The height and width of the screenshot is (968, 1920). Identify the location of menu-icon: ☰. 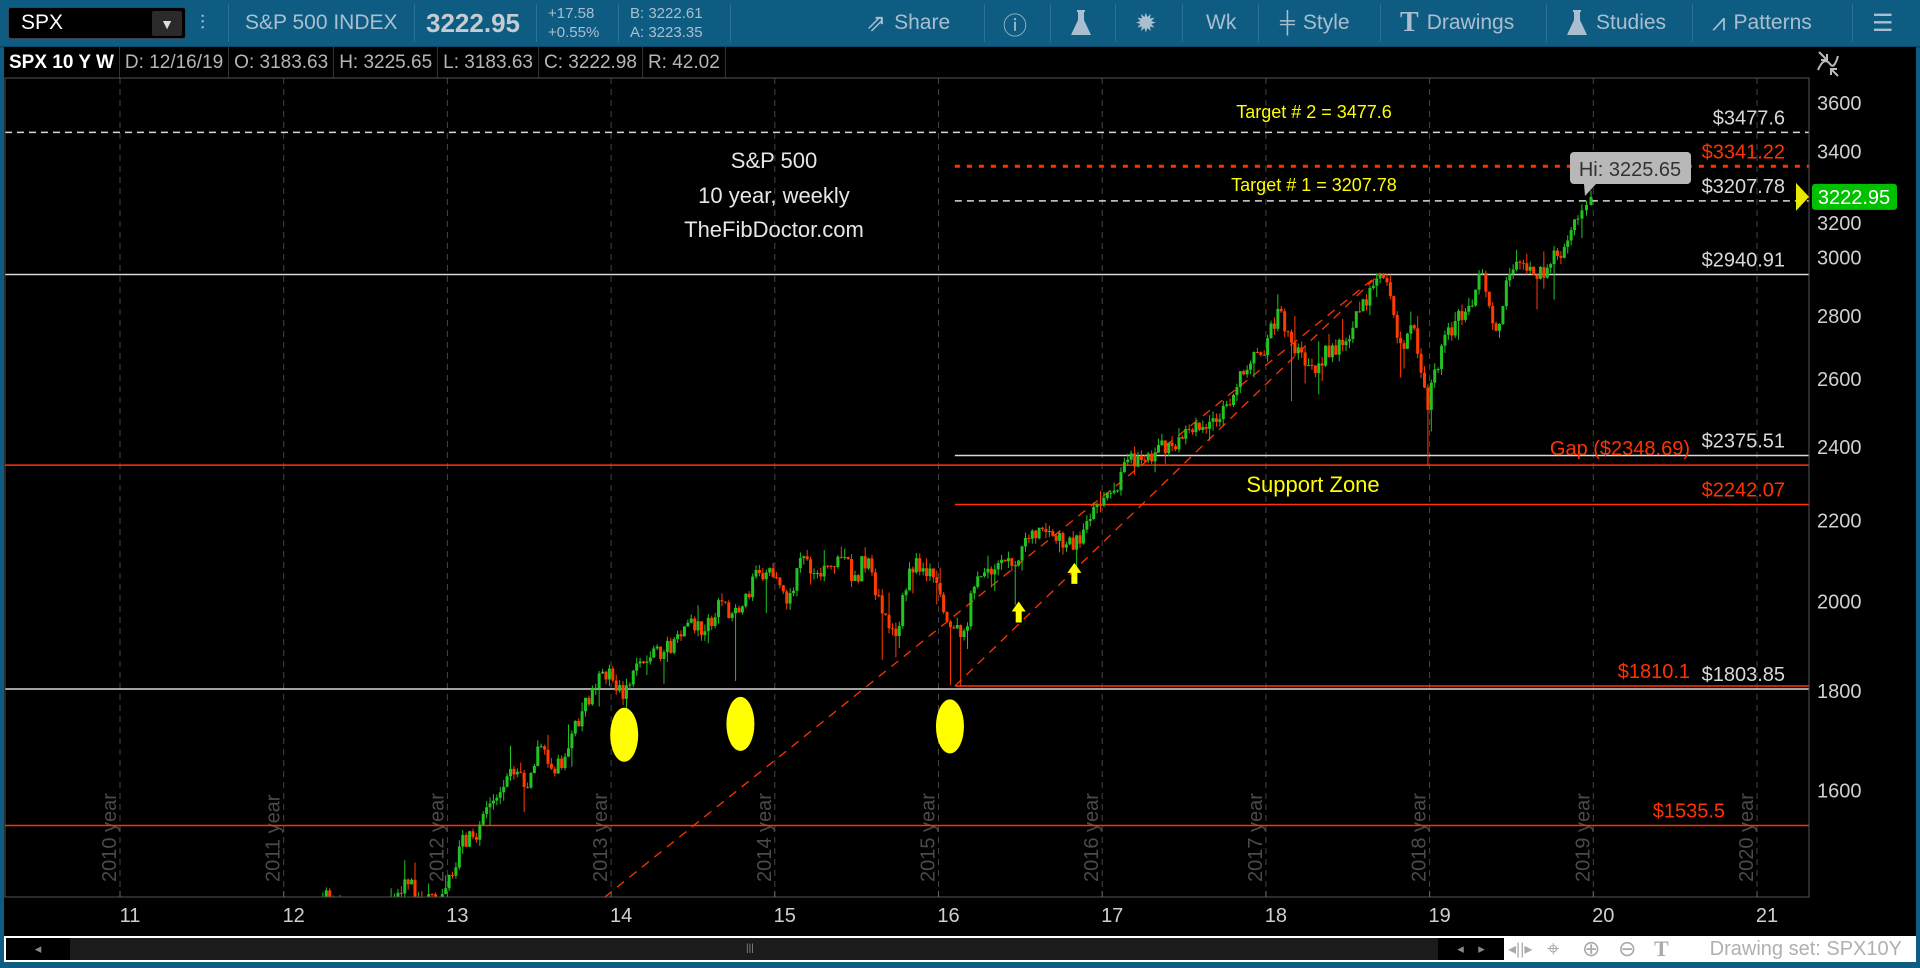
(1883, 23).